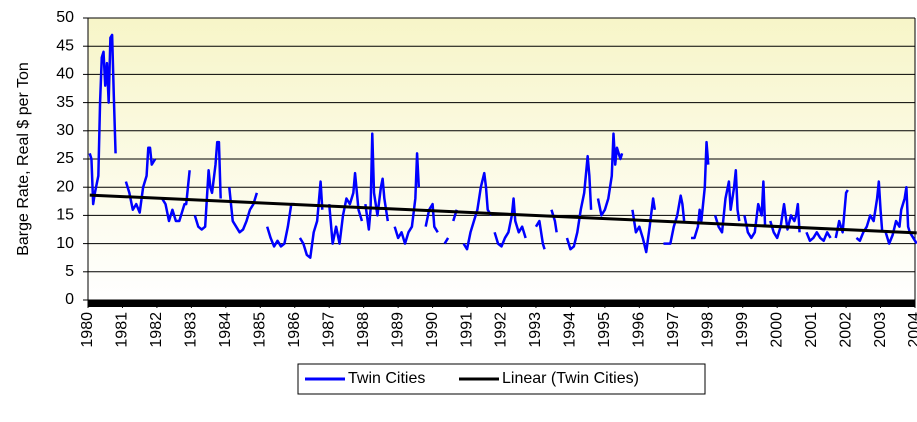 The width and height of the screenshot is (917, 422). Describe the element at coordinates (122, 330) in the screenshot. I see `x-tick-label: 1981` at that location.